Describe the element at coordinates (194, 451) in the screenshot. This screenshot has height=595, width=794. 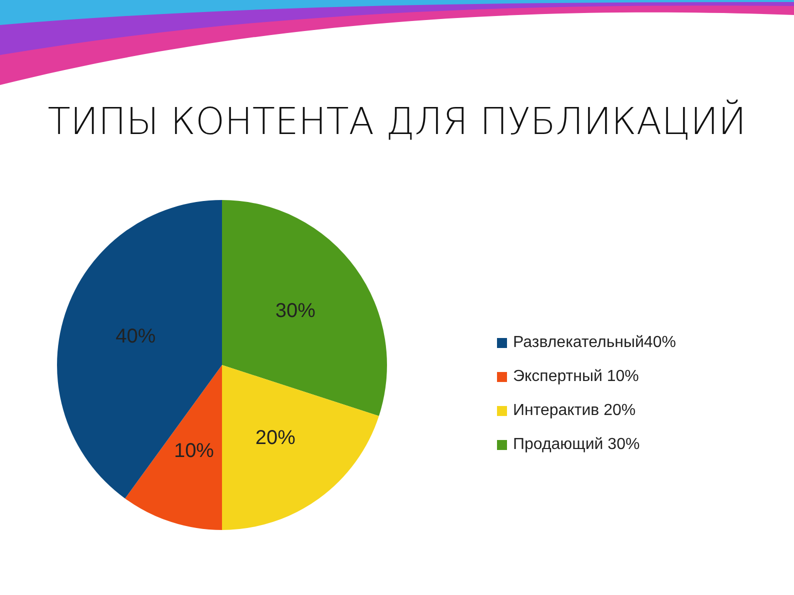
I see `data-label: 10%` at that location.